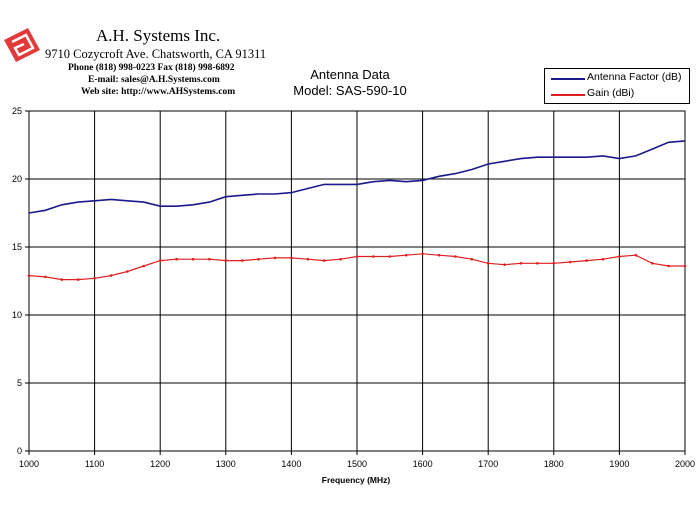 This screenshot has width=700, height=521. What do you see at coordinates (357, 266) in the screenshot?
I see `series-gain` at bounding box center [357, 266].